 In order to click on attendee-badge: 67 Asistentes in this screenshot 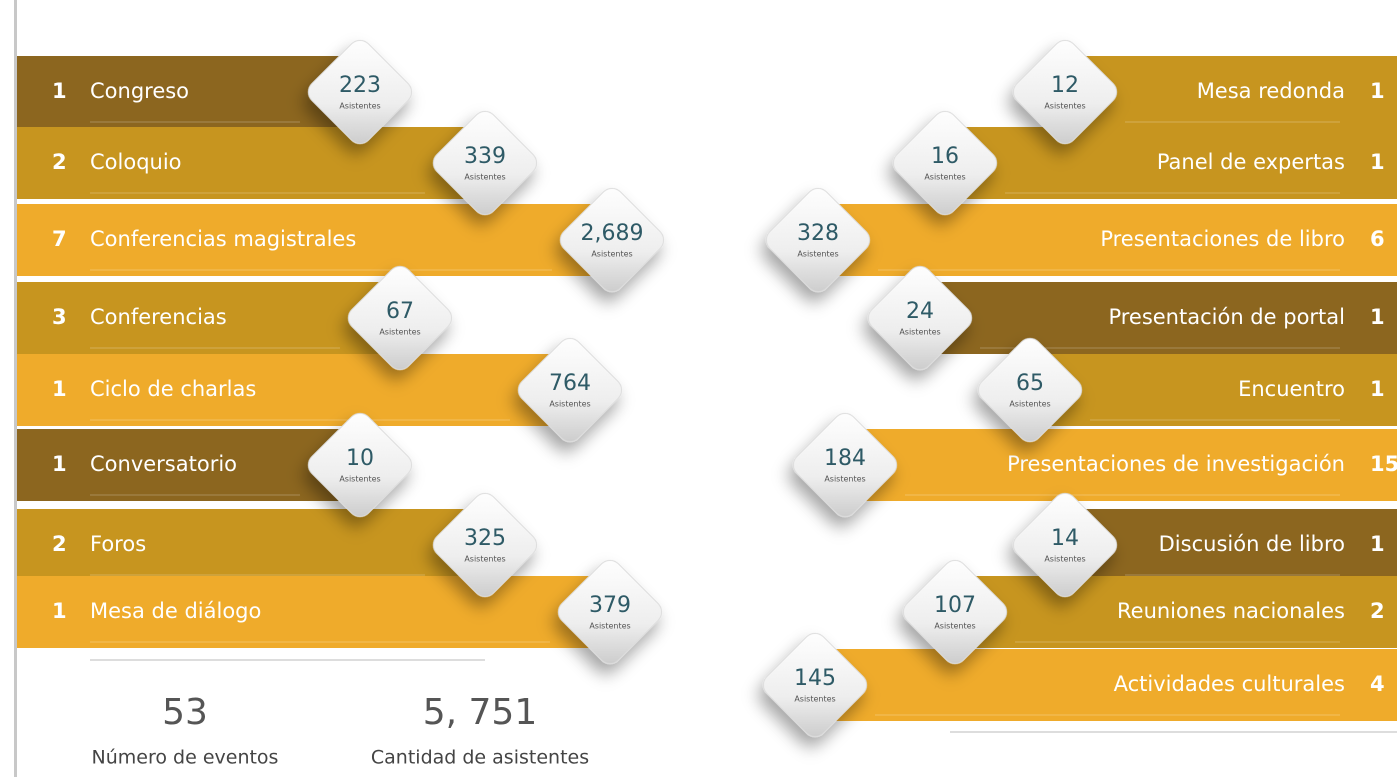, I will do `click(400, 318)`.